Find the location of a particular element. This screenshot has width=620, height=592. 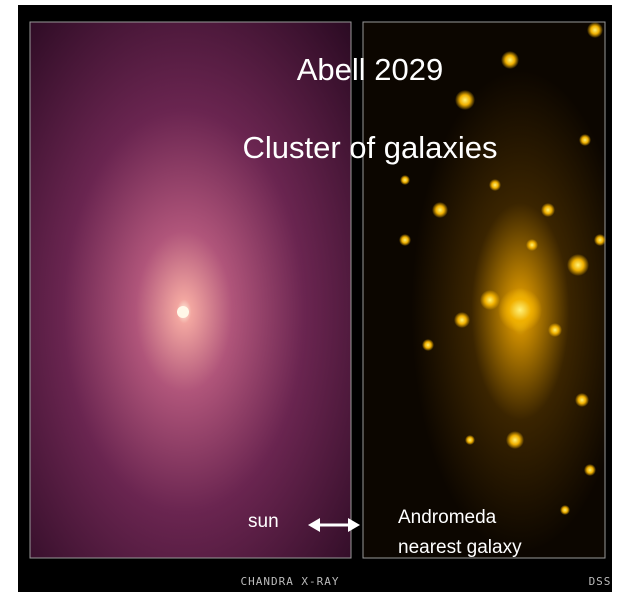

credit: CHANDRA X-RAY is located at coordinates (289, 581).